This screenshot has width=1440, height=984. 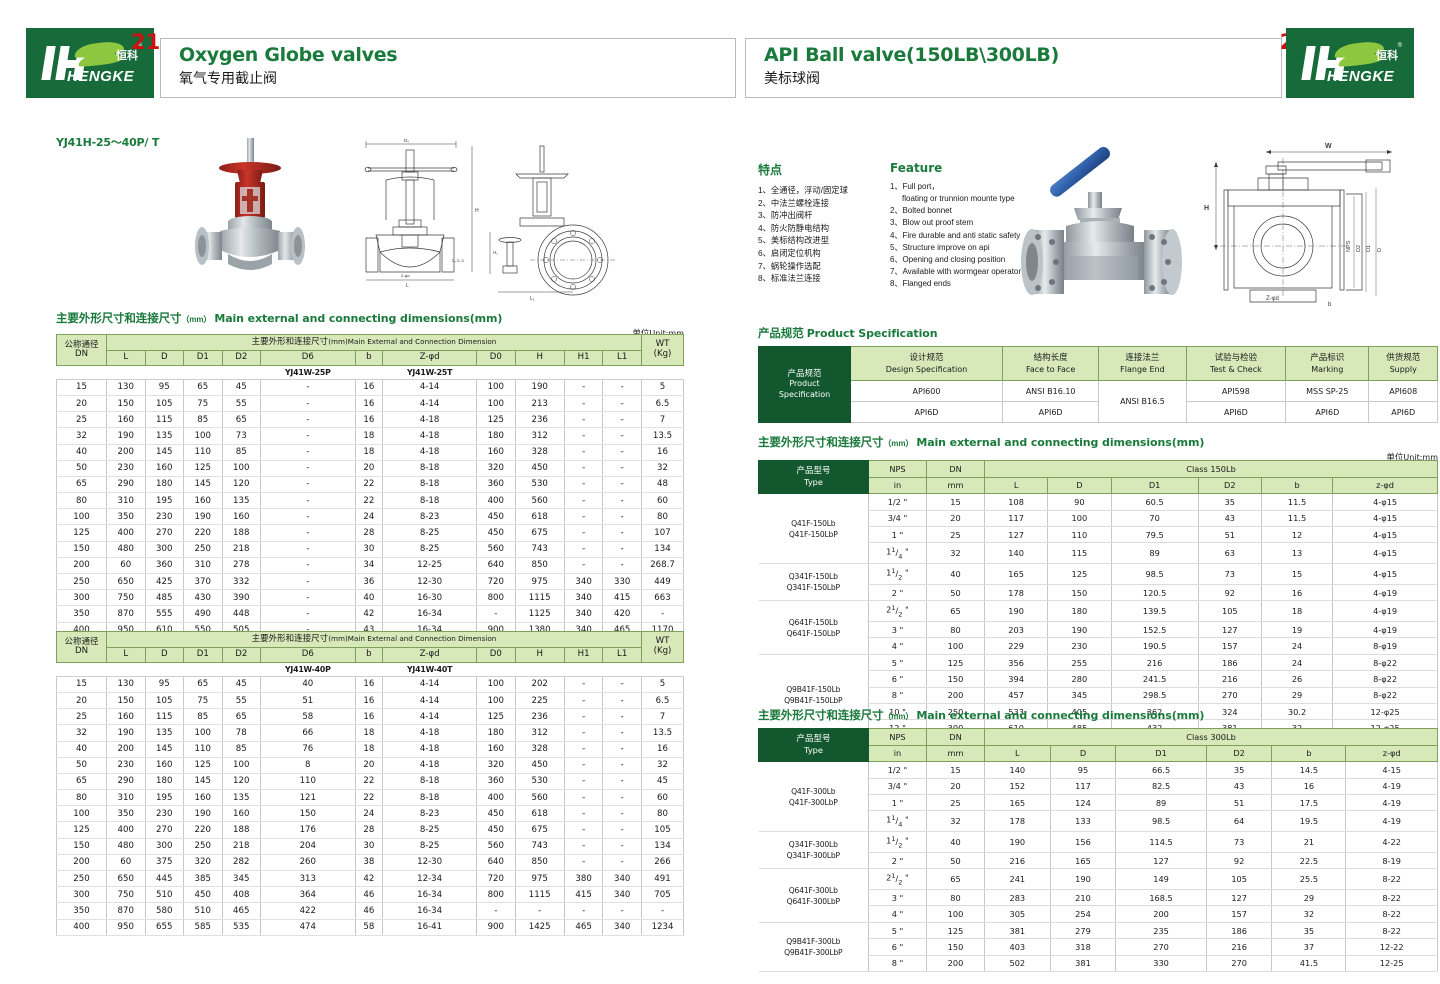 What do you see at coordinates (1016, 646) in the screenshot?
I see `table-cell: 229` at bounding box center [1016, 646].